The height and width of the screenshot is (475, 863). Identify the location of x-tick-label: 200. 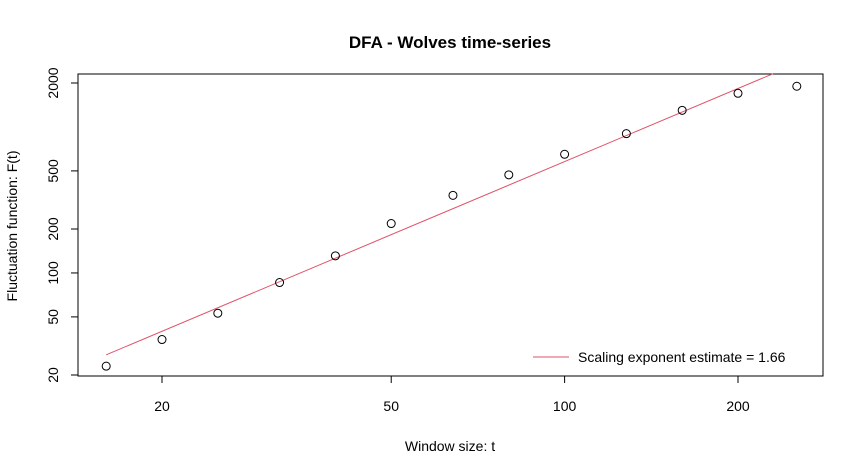
(738, 406).